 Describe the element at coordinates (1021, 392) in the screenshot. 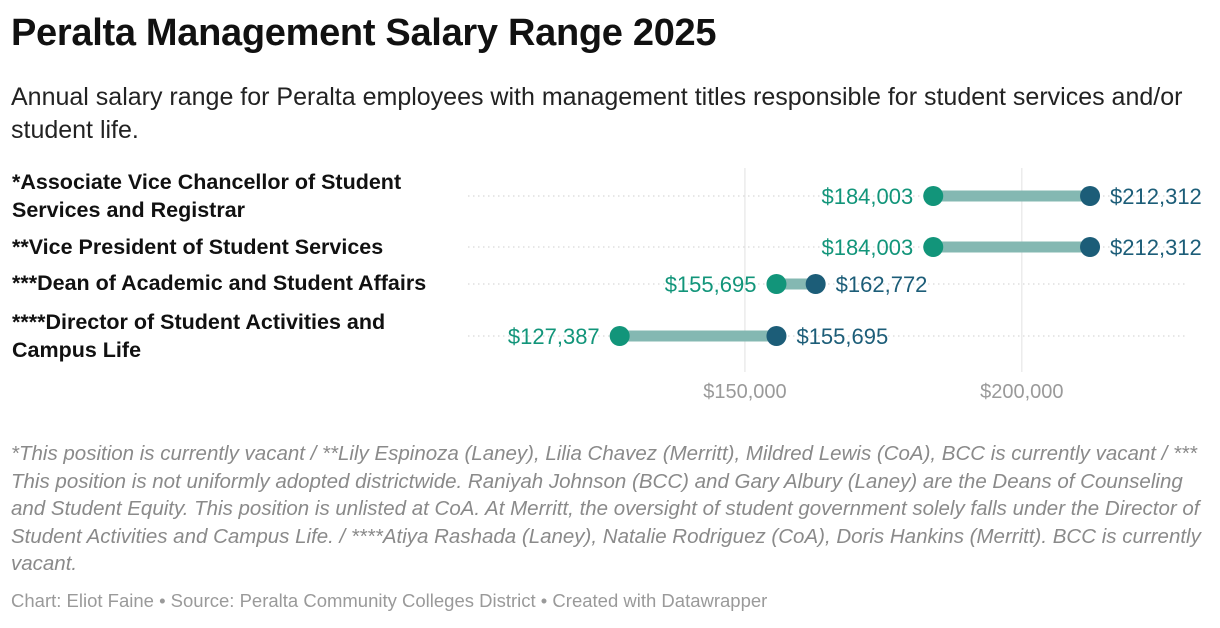

I see `x-tick-label: $200,000` at that location.